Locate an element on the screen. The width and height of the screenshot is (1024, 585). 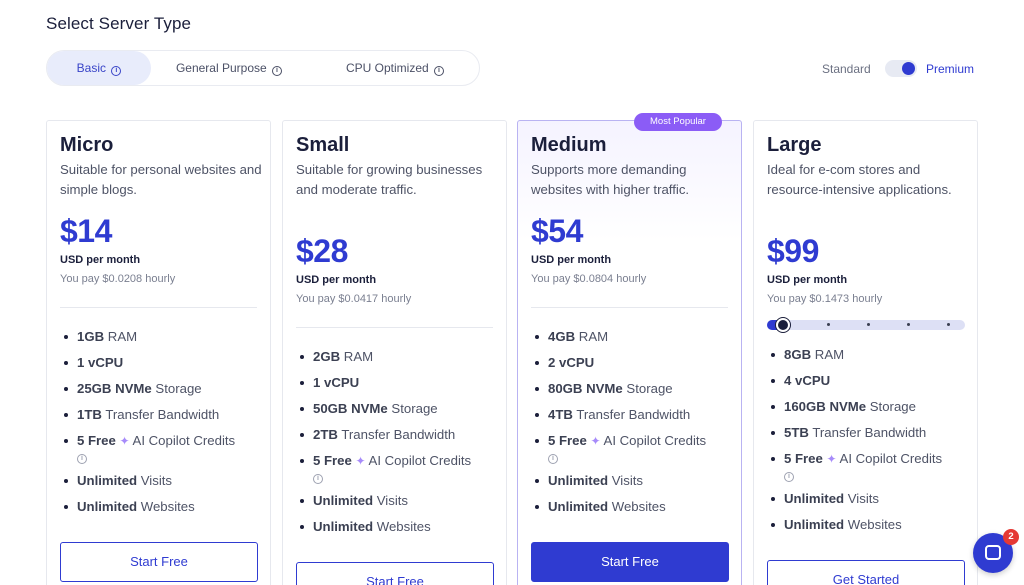
tab-cpu-optimized: CPU Optimized i is located at coordinates (395, 68).